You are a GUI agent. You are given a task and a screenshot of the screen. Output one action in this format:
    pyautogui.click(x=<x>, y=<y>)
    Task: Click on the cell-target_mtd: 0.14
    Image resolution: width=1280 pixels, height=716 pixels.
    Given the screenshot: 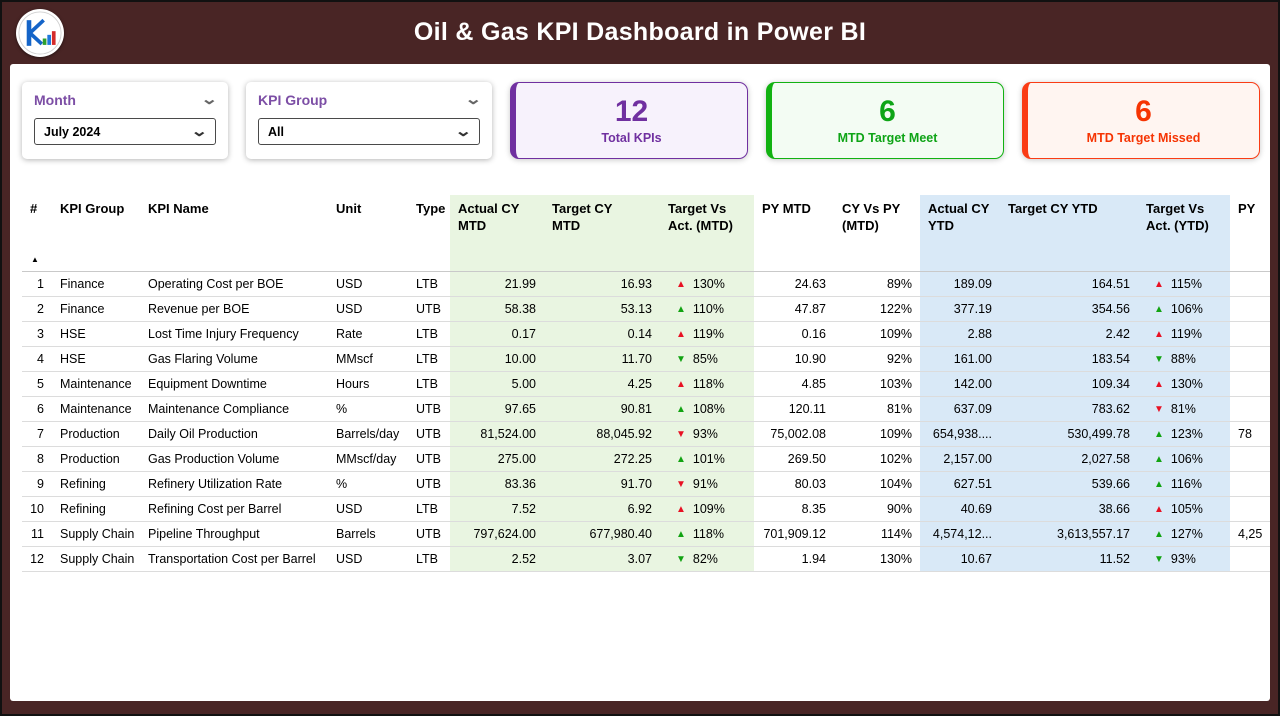 What is the action you would take?
    pyautogui.click(x=602, y=334)
    